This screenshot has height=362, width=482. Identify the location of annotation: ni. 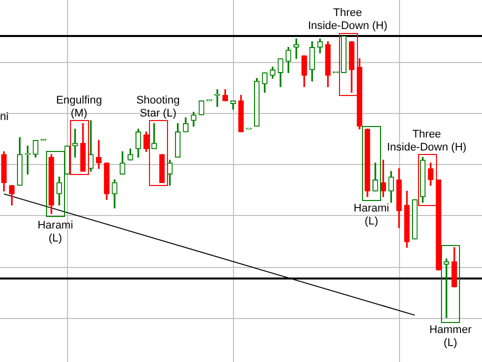
(4, 117).